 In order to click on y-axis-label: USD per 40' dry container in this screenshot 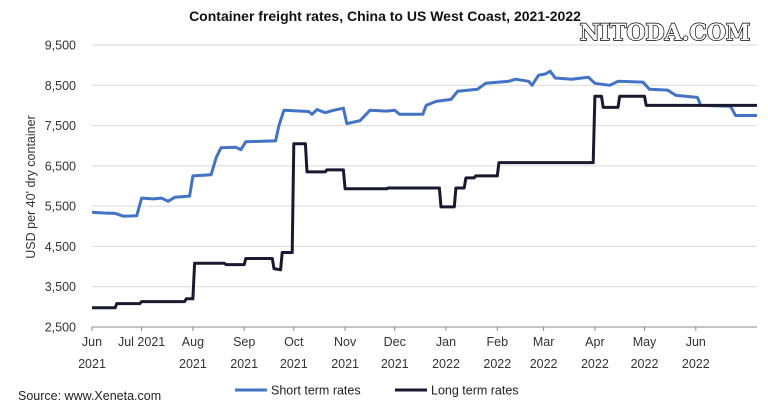, I will do `click(31, 186)`.